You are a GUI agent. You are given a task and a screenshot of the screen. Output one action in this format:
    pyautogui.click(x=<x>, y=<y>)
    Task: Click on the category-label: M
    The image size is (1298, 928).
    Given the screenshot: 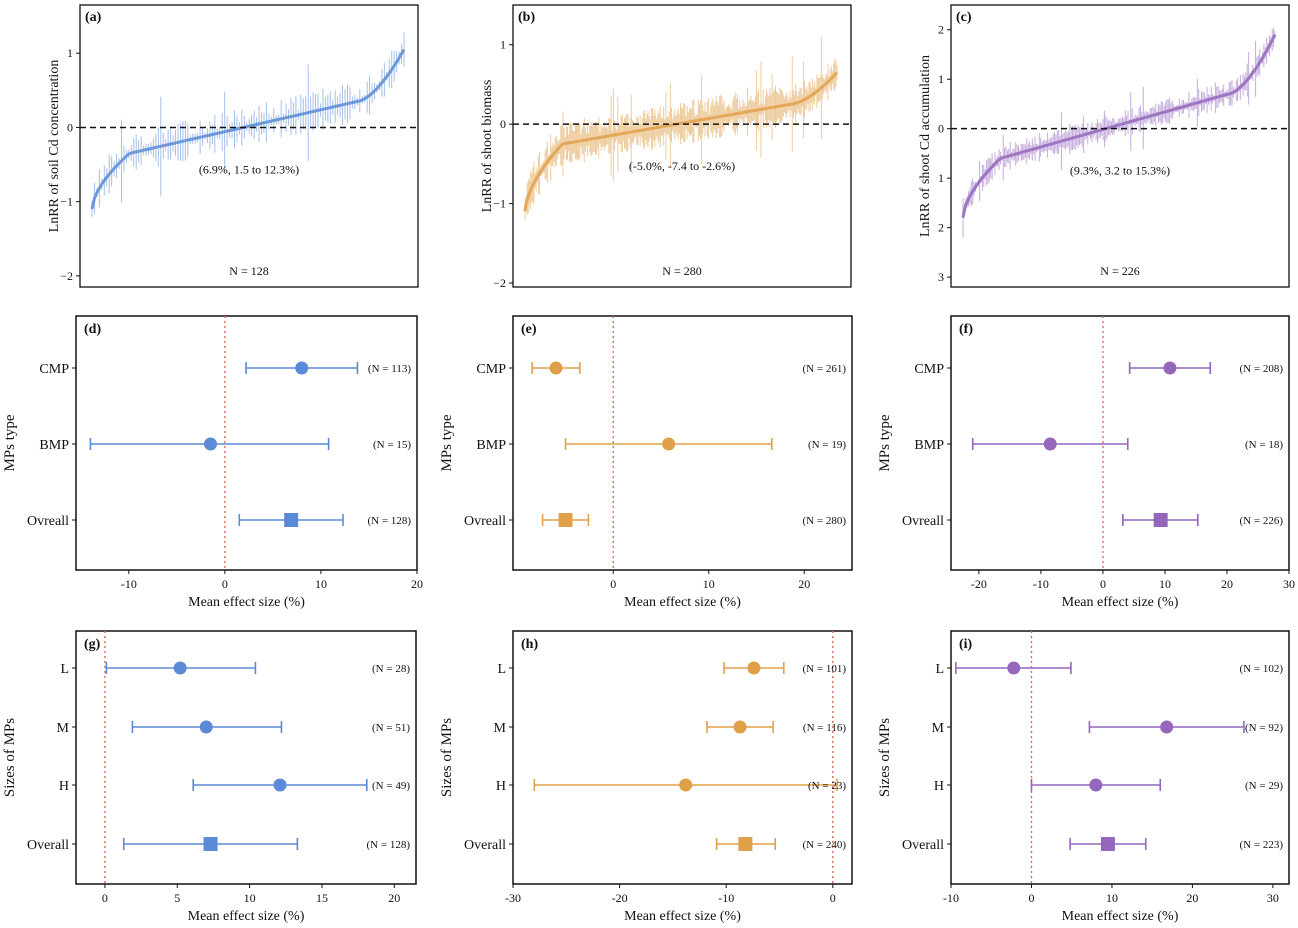 What is the action you would take?
    pyautogui.click(x=938, y=728)
    